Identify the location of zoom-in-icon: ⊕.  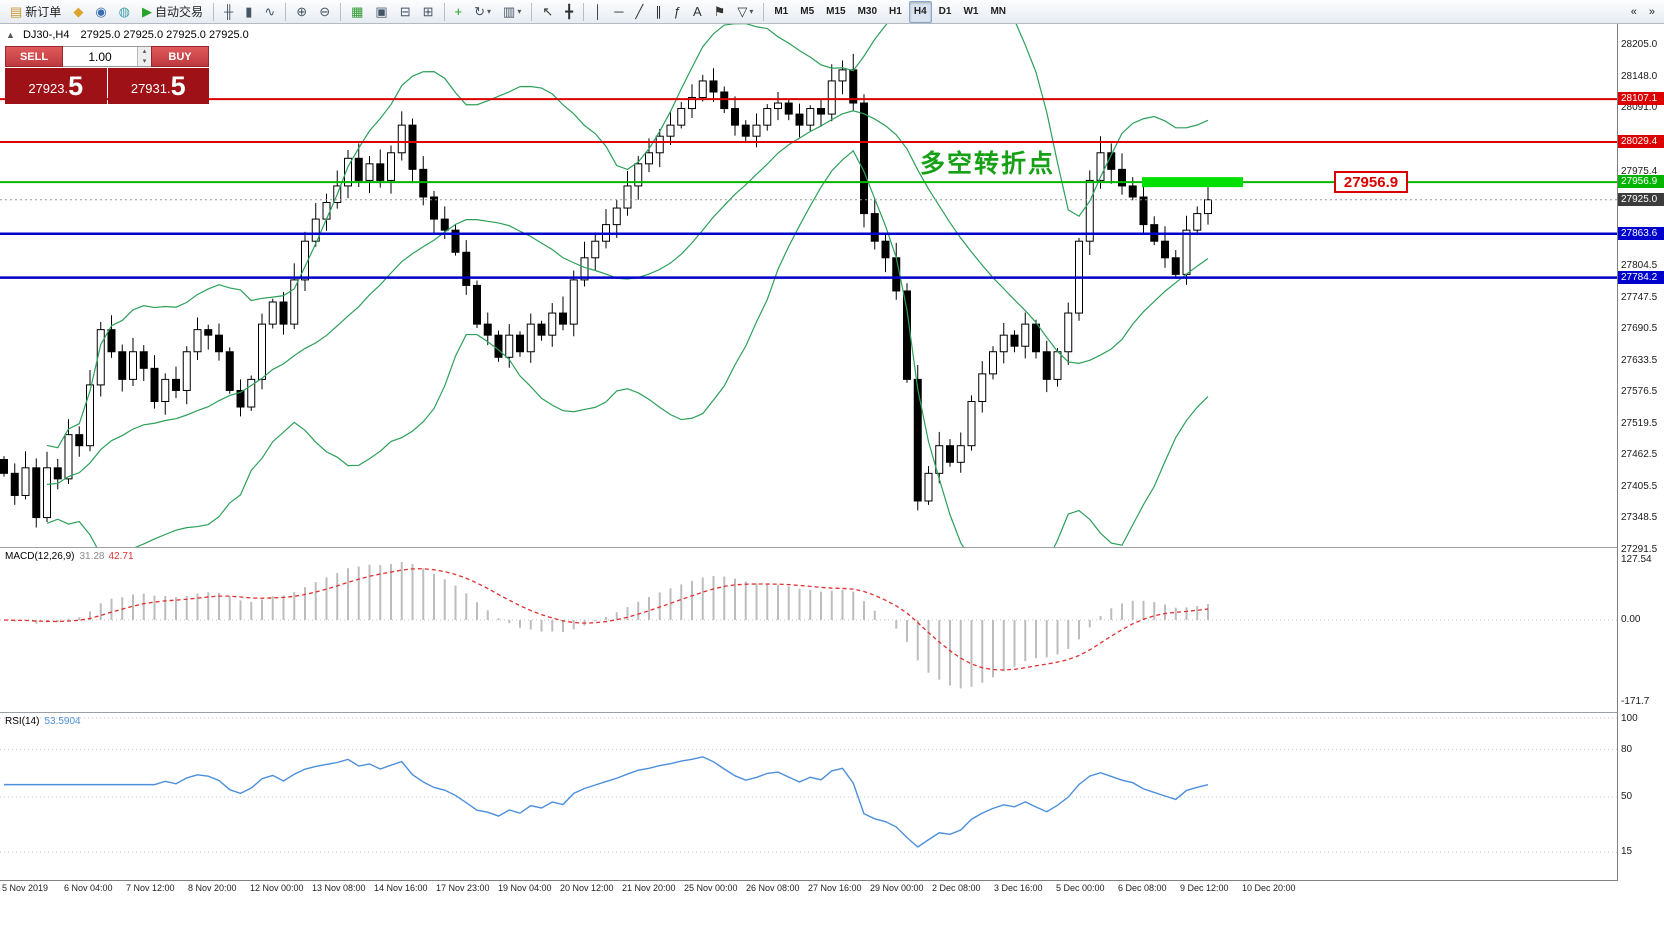
(302, 11).